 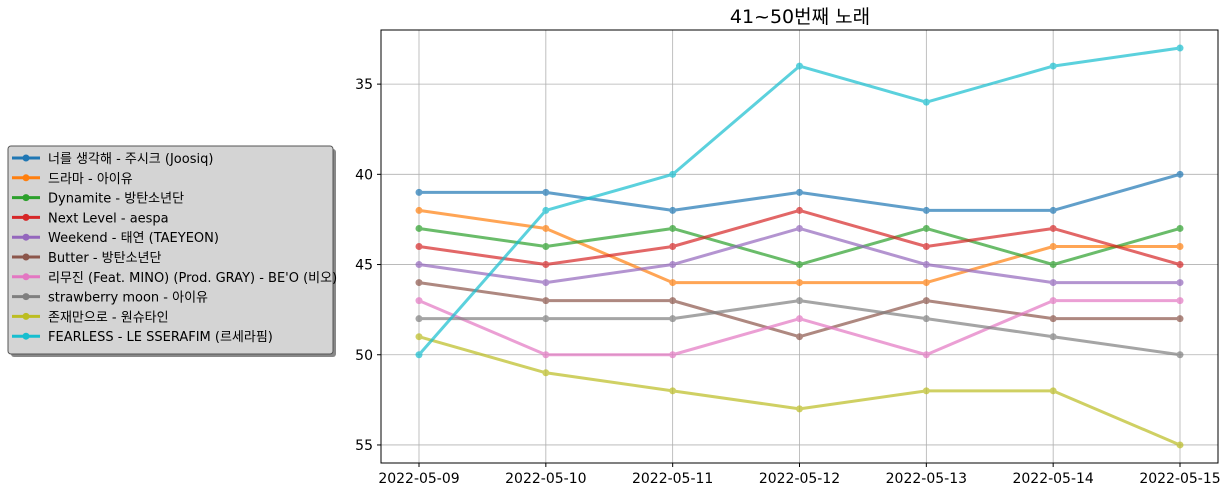 What do you see at coordinates (160, 337) in the screenshot?
I see `legend-label: FEARLESS - LE SSERAFIM (르세라핌)` at bounding box center [160, 337].